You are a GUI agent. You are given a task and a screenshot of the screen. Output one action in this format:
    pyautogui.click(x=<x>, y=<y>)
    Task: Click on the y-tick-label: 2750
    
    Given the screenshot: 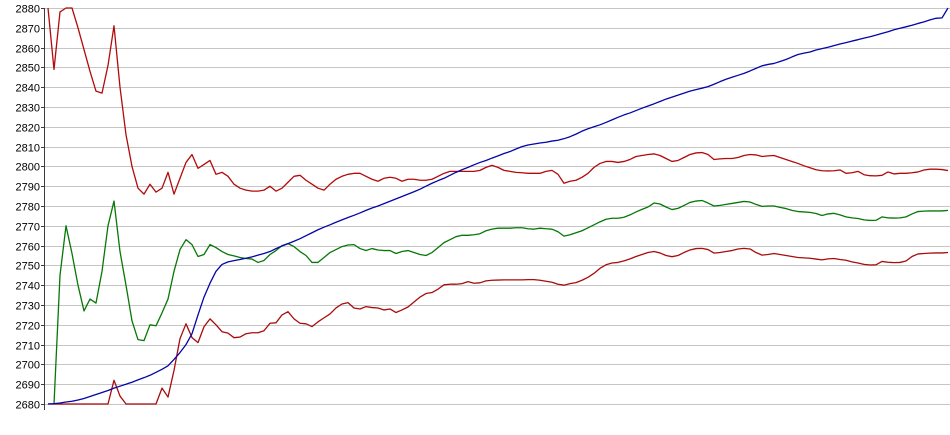 What is the action you would take?
    pyautogui.click(x=28, y=267)
    